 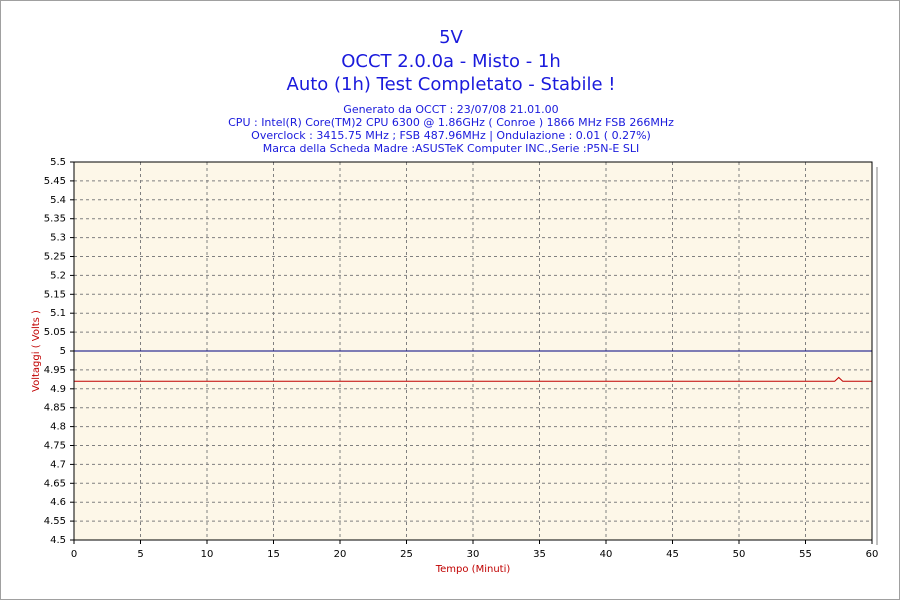 I want to click on x-tick-label: 50, so click(x=739, y=554).